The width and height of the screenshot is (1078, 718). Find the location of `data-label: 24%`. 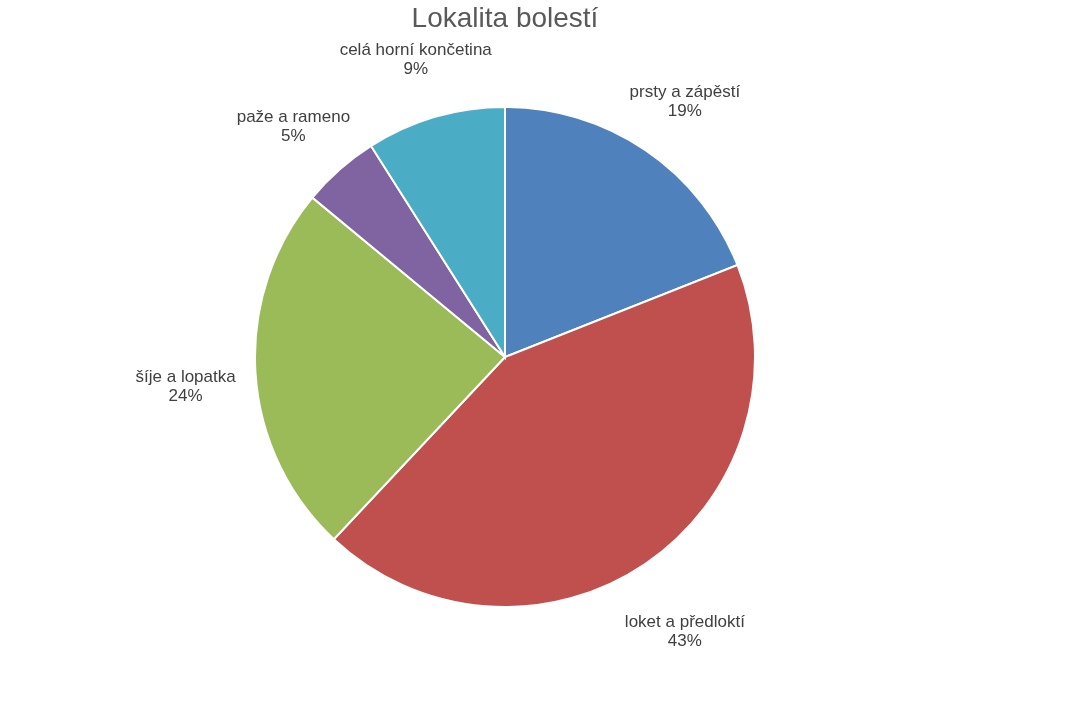

data-label: 24% is located at coordinates (185, 396).